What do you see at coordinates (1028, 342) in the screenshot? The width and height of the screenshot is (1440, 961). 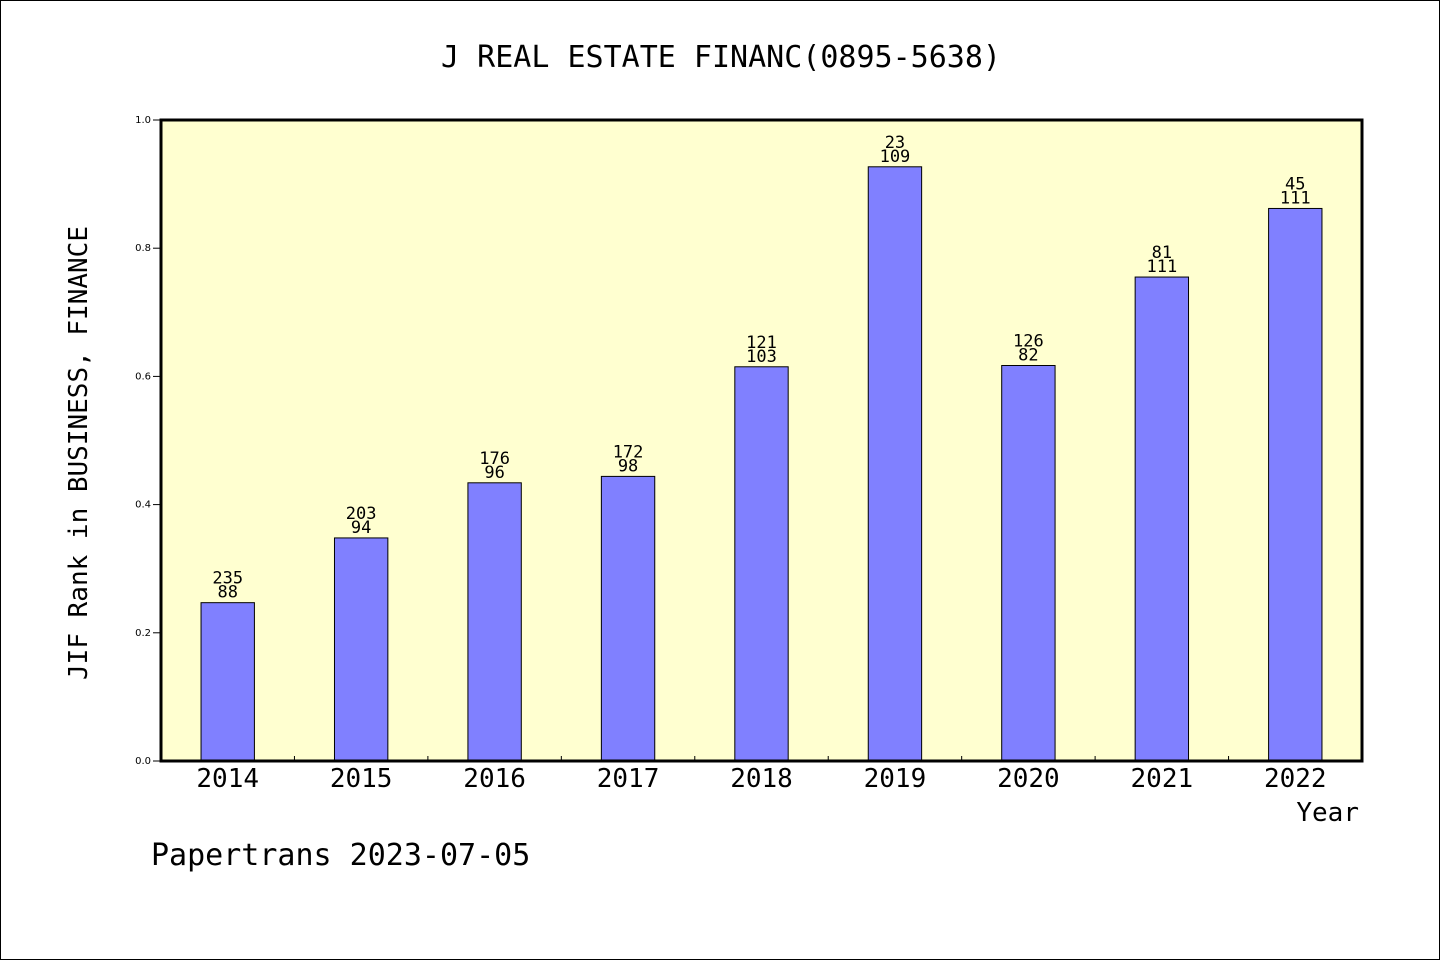 I see `bar-rank-label: 126` at bounding box center [1028, 342].